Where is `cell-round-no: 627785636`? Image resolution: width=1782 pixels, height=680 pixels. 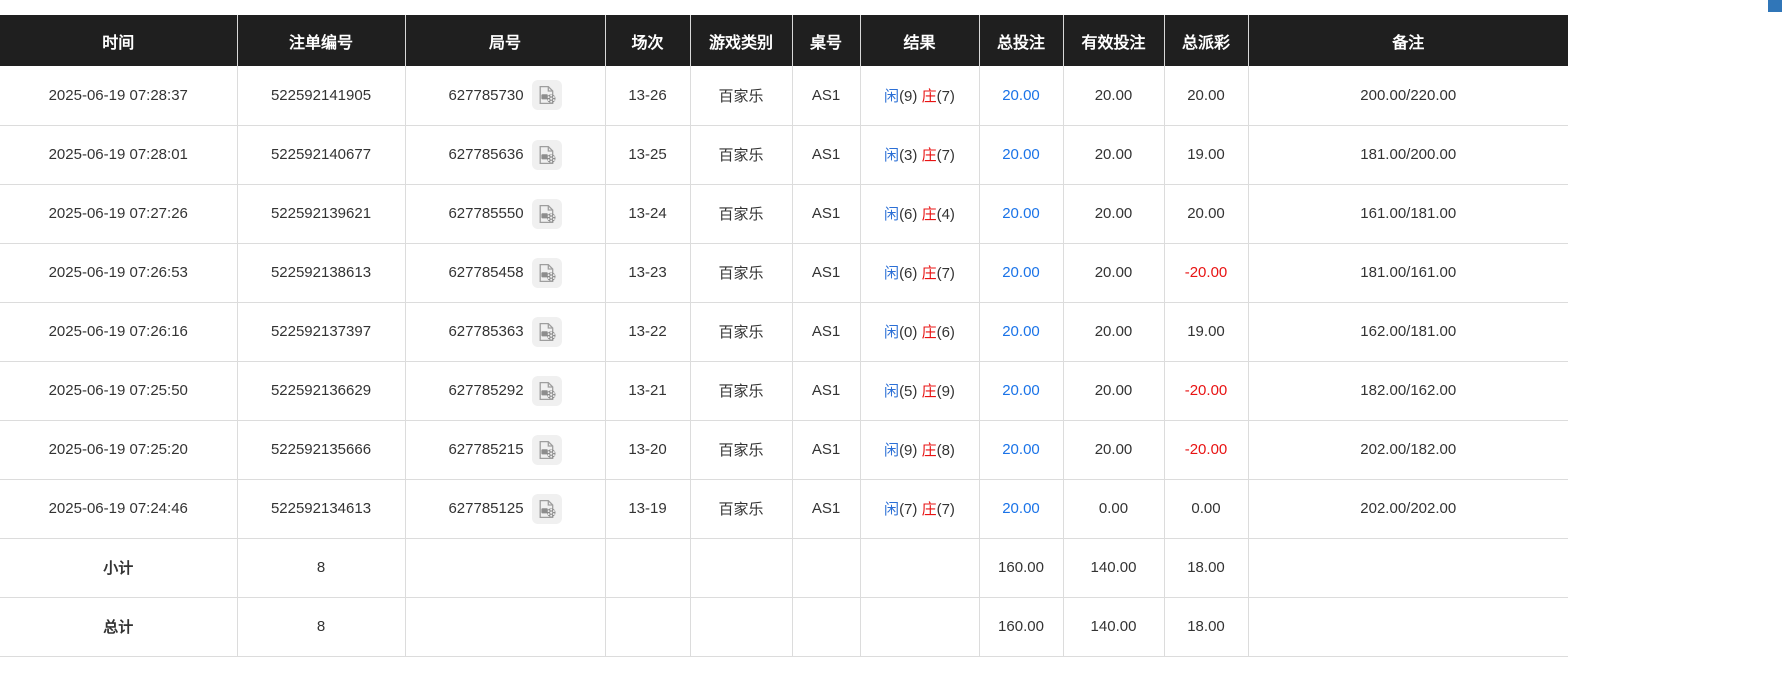
cell-round-no: 627785636 is located at coordinates (505, 155).